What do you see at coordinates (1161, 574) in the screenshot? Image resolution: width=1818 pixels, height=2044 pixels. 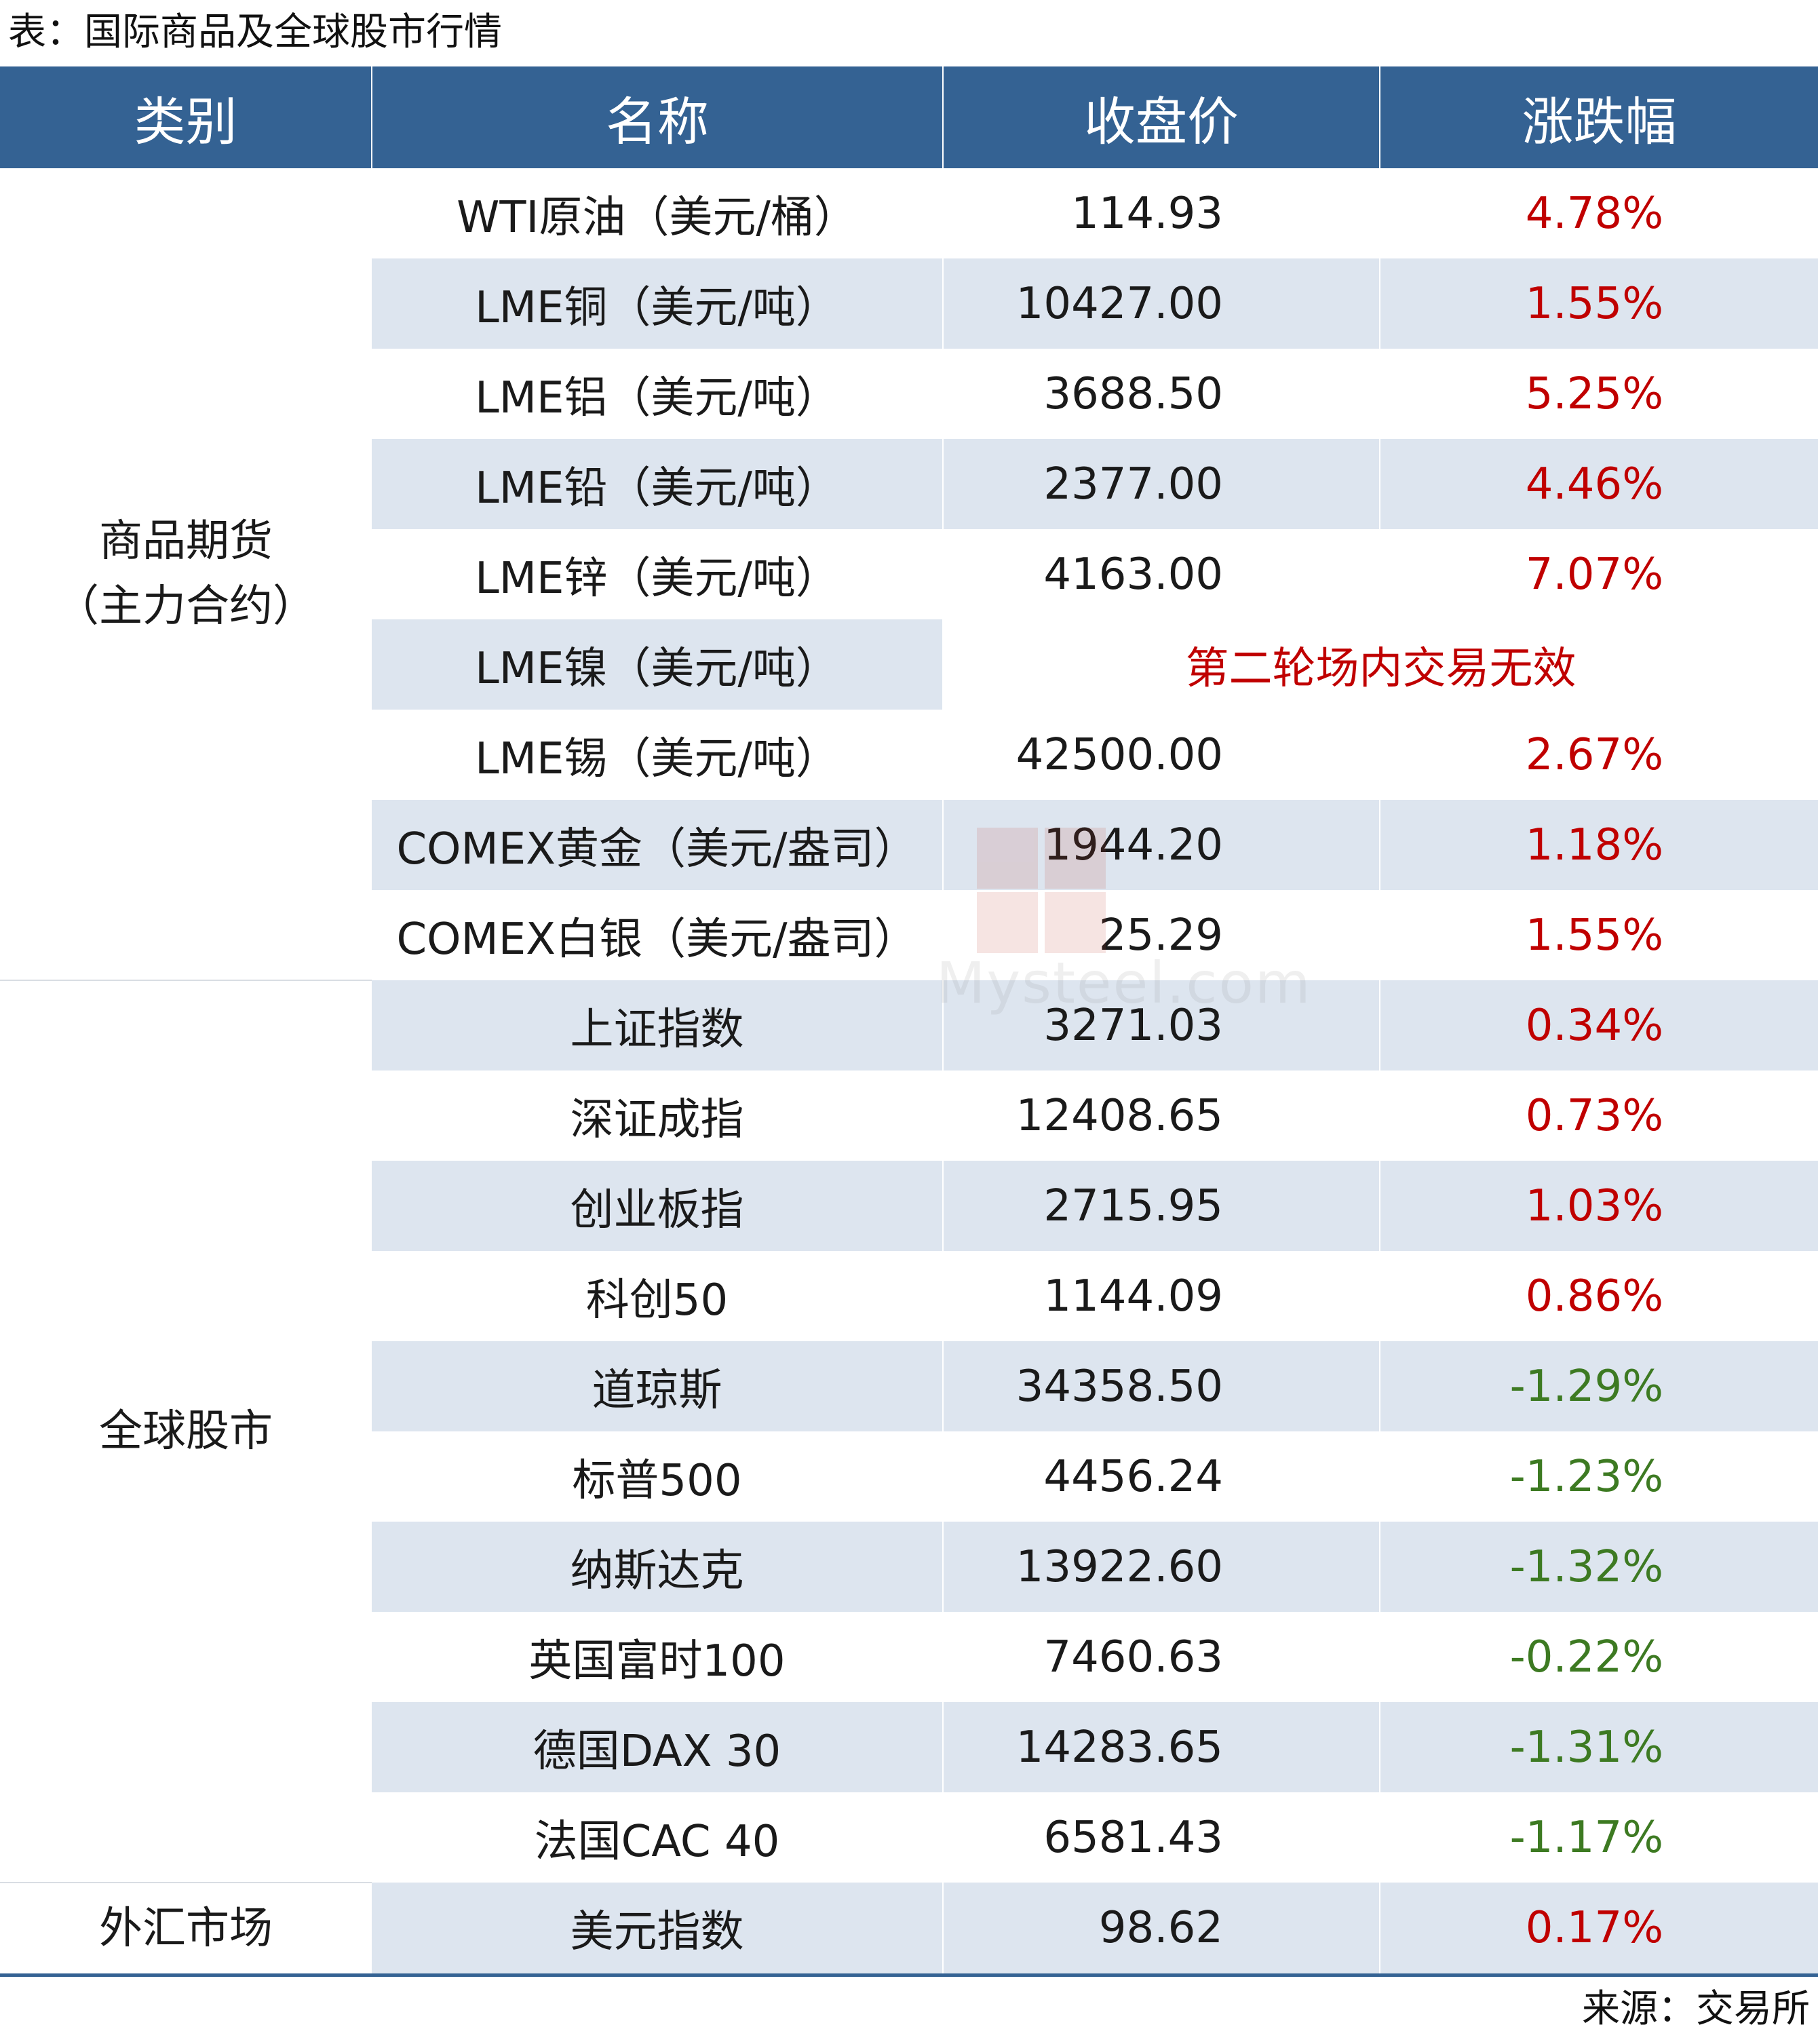 I see `close-price: 4163.00` at bounding box center [1161, 574].